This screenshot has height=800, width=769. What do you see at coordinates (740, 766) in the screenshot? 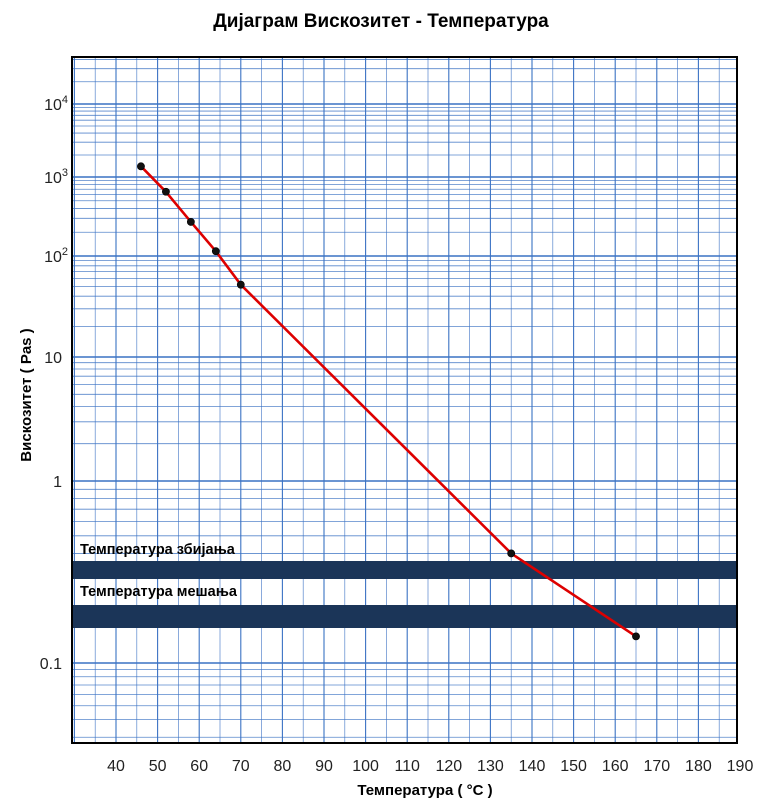
I see `x-tick-label: 190` at bounding box center [740, 766].